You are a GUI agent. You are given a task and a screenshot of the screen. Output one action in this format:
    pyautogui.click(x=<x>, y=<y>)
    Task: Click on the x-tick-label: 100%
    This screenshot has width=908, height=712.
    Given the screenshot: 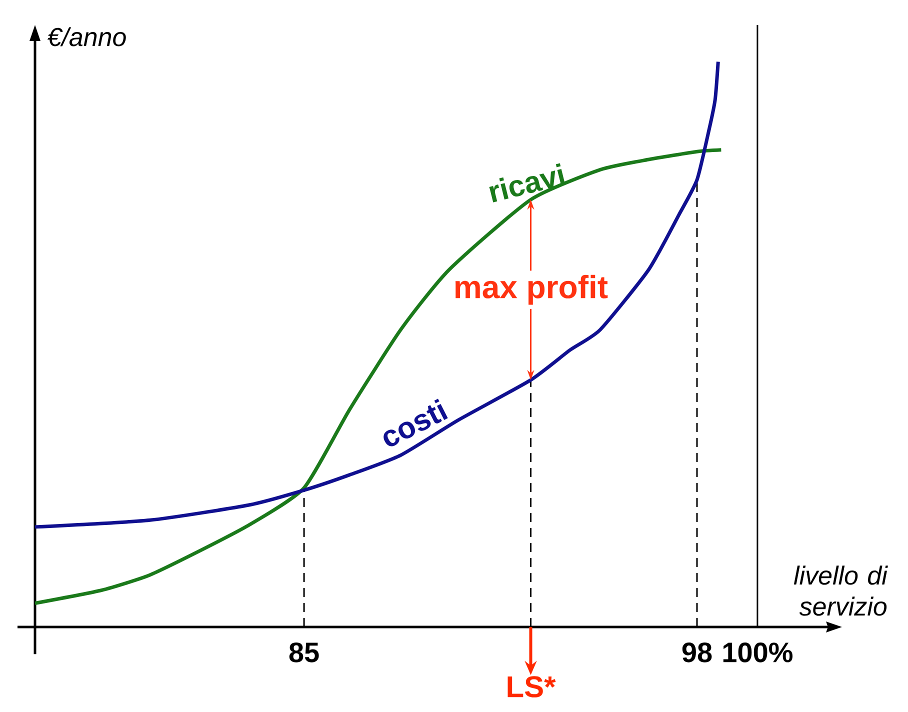 What is the action you would take?
    pyautogui.click(x=757, y=652)
    